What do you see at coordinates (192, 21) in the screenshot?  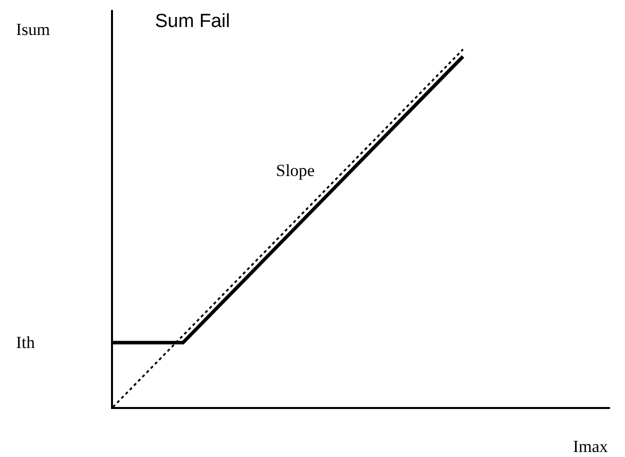 I see `chart-title: Sum Fail` at bounding box center [192, 21].